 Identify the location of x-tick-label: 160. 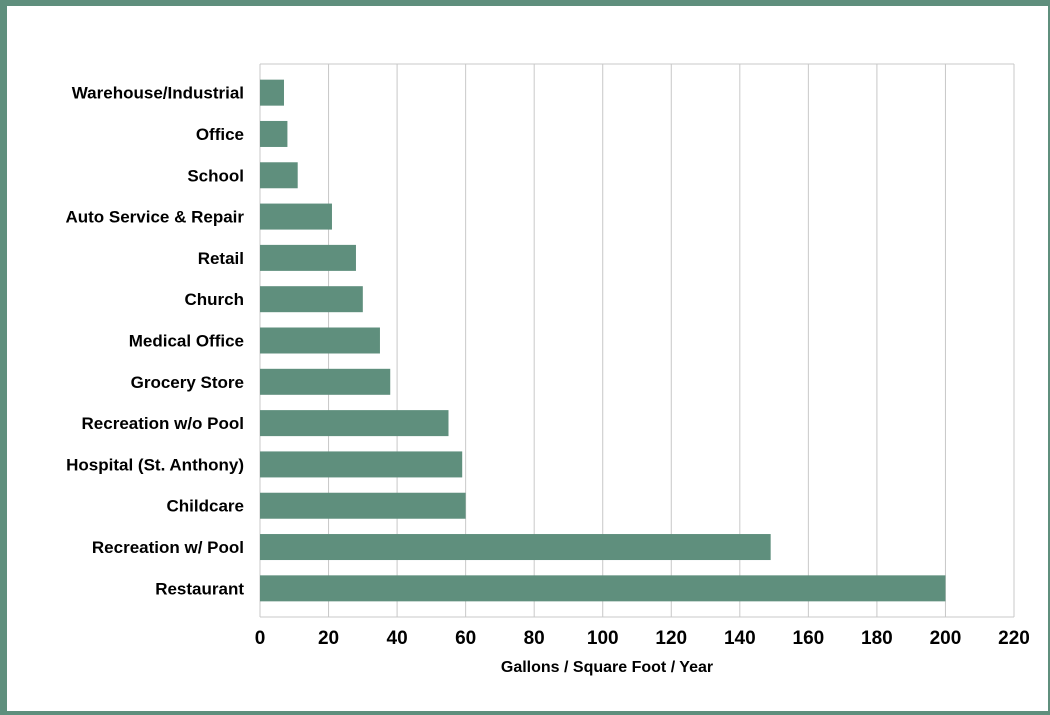
(809, 638).